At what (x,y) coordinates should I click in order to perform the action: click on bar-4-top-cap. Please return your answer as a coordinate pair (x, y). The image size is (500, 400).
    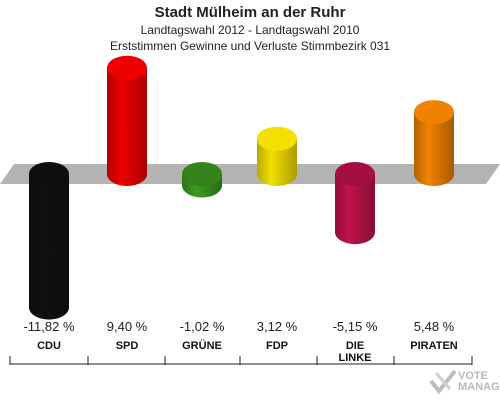
    Looking at the image, I should click on (355, 174).